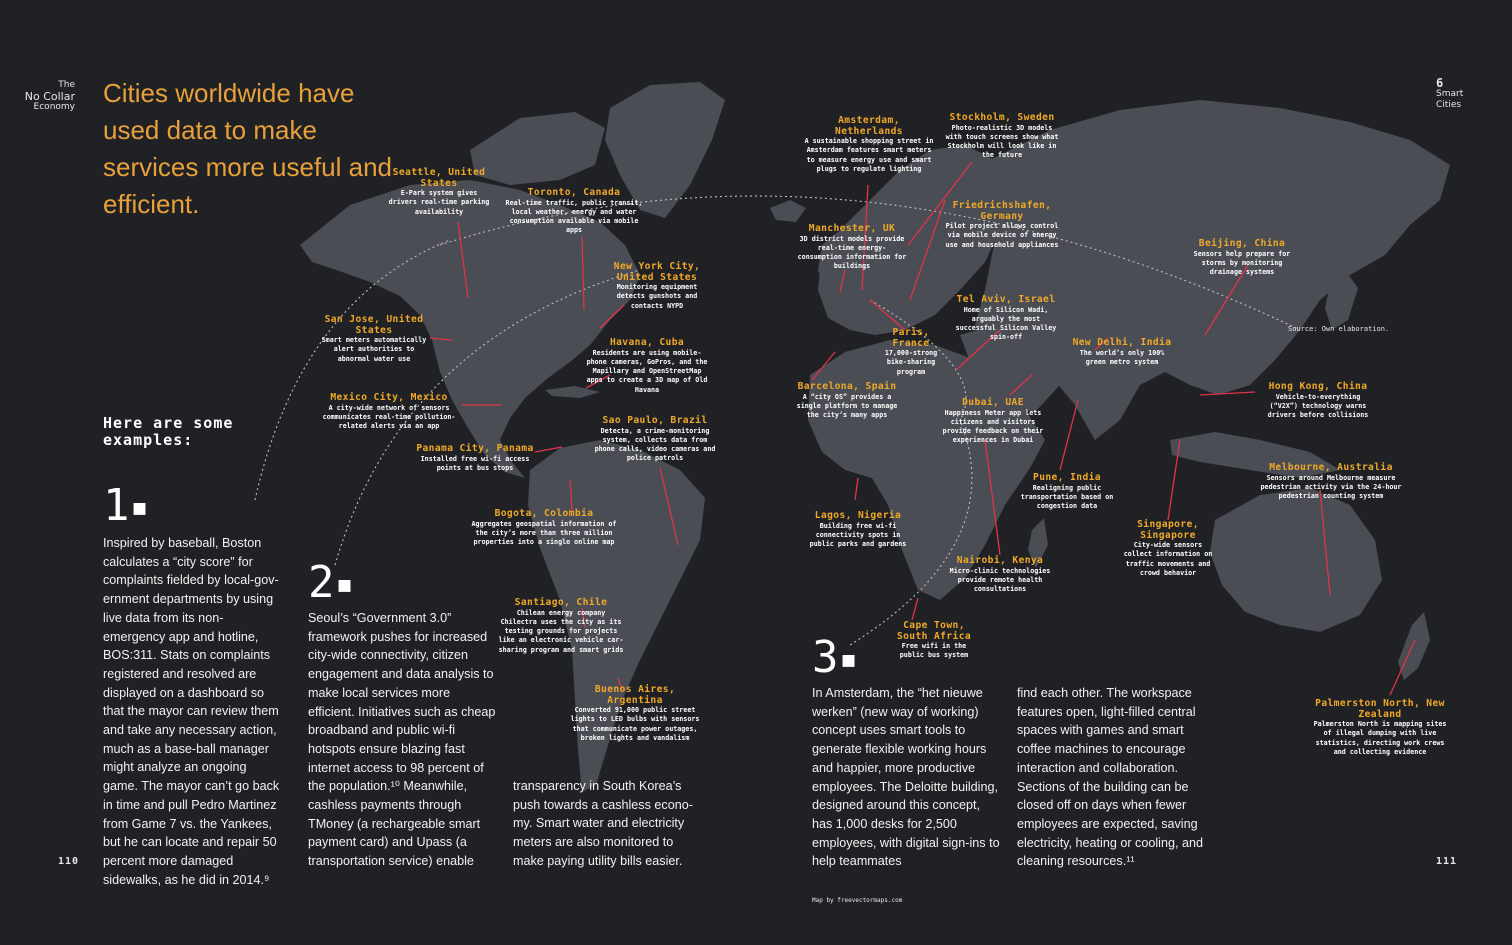  I want to click on example-2-number: 2 ■, so click(329, 582).